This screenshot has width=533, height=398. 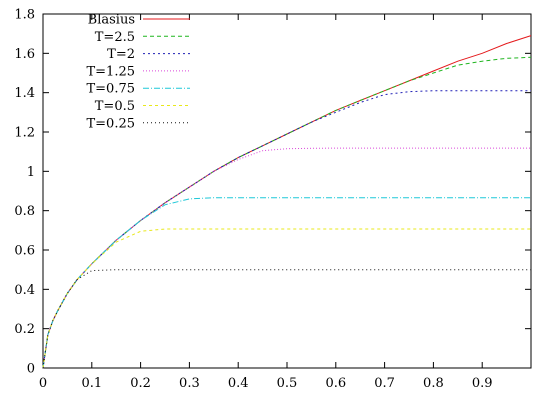 What do you see at coordinates (384, 383) in the screenshot?
I see `x-tick-label: 0.7` at bounding box center [384, 383].